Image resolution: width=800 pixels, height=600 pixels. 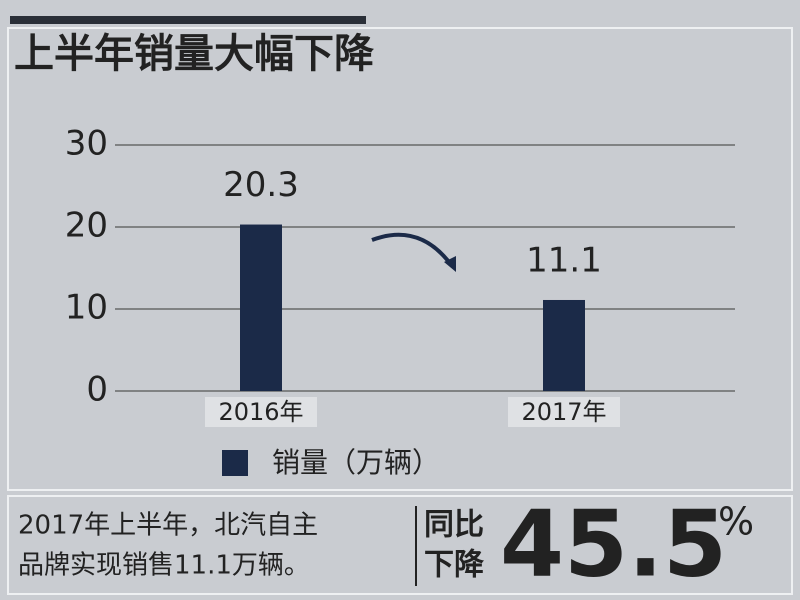 What do you see at coordinates (454, 565) in the screenshot?
I see `badge-line: 下降` at bounding box center [454, 565].